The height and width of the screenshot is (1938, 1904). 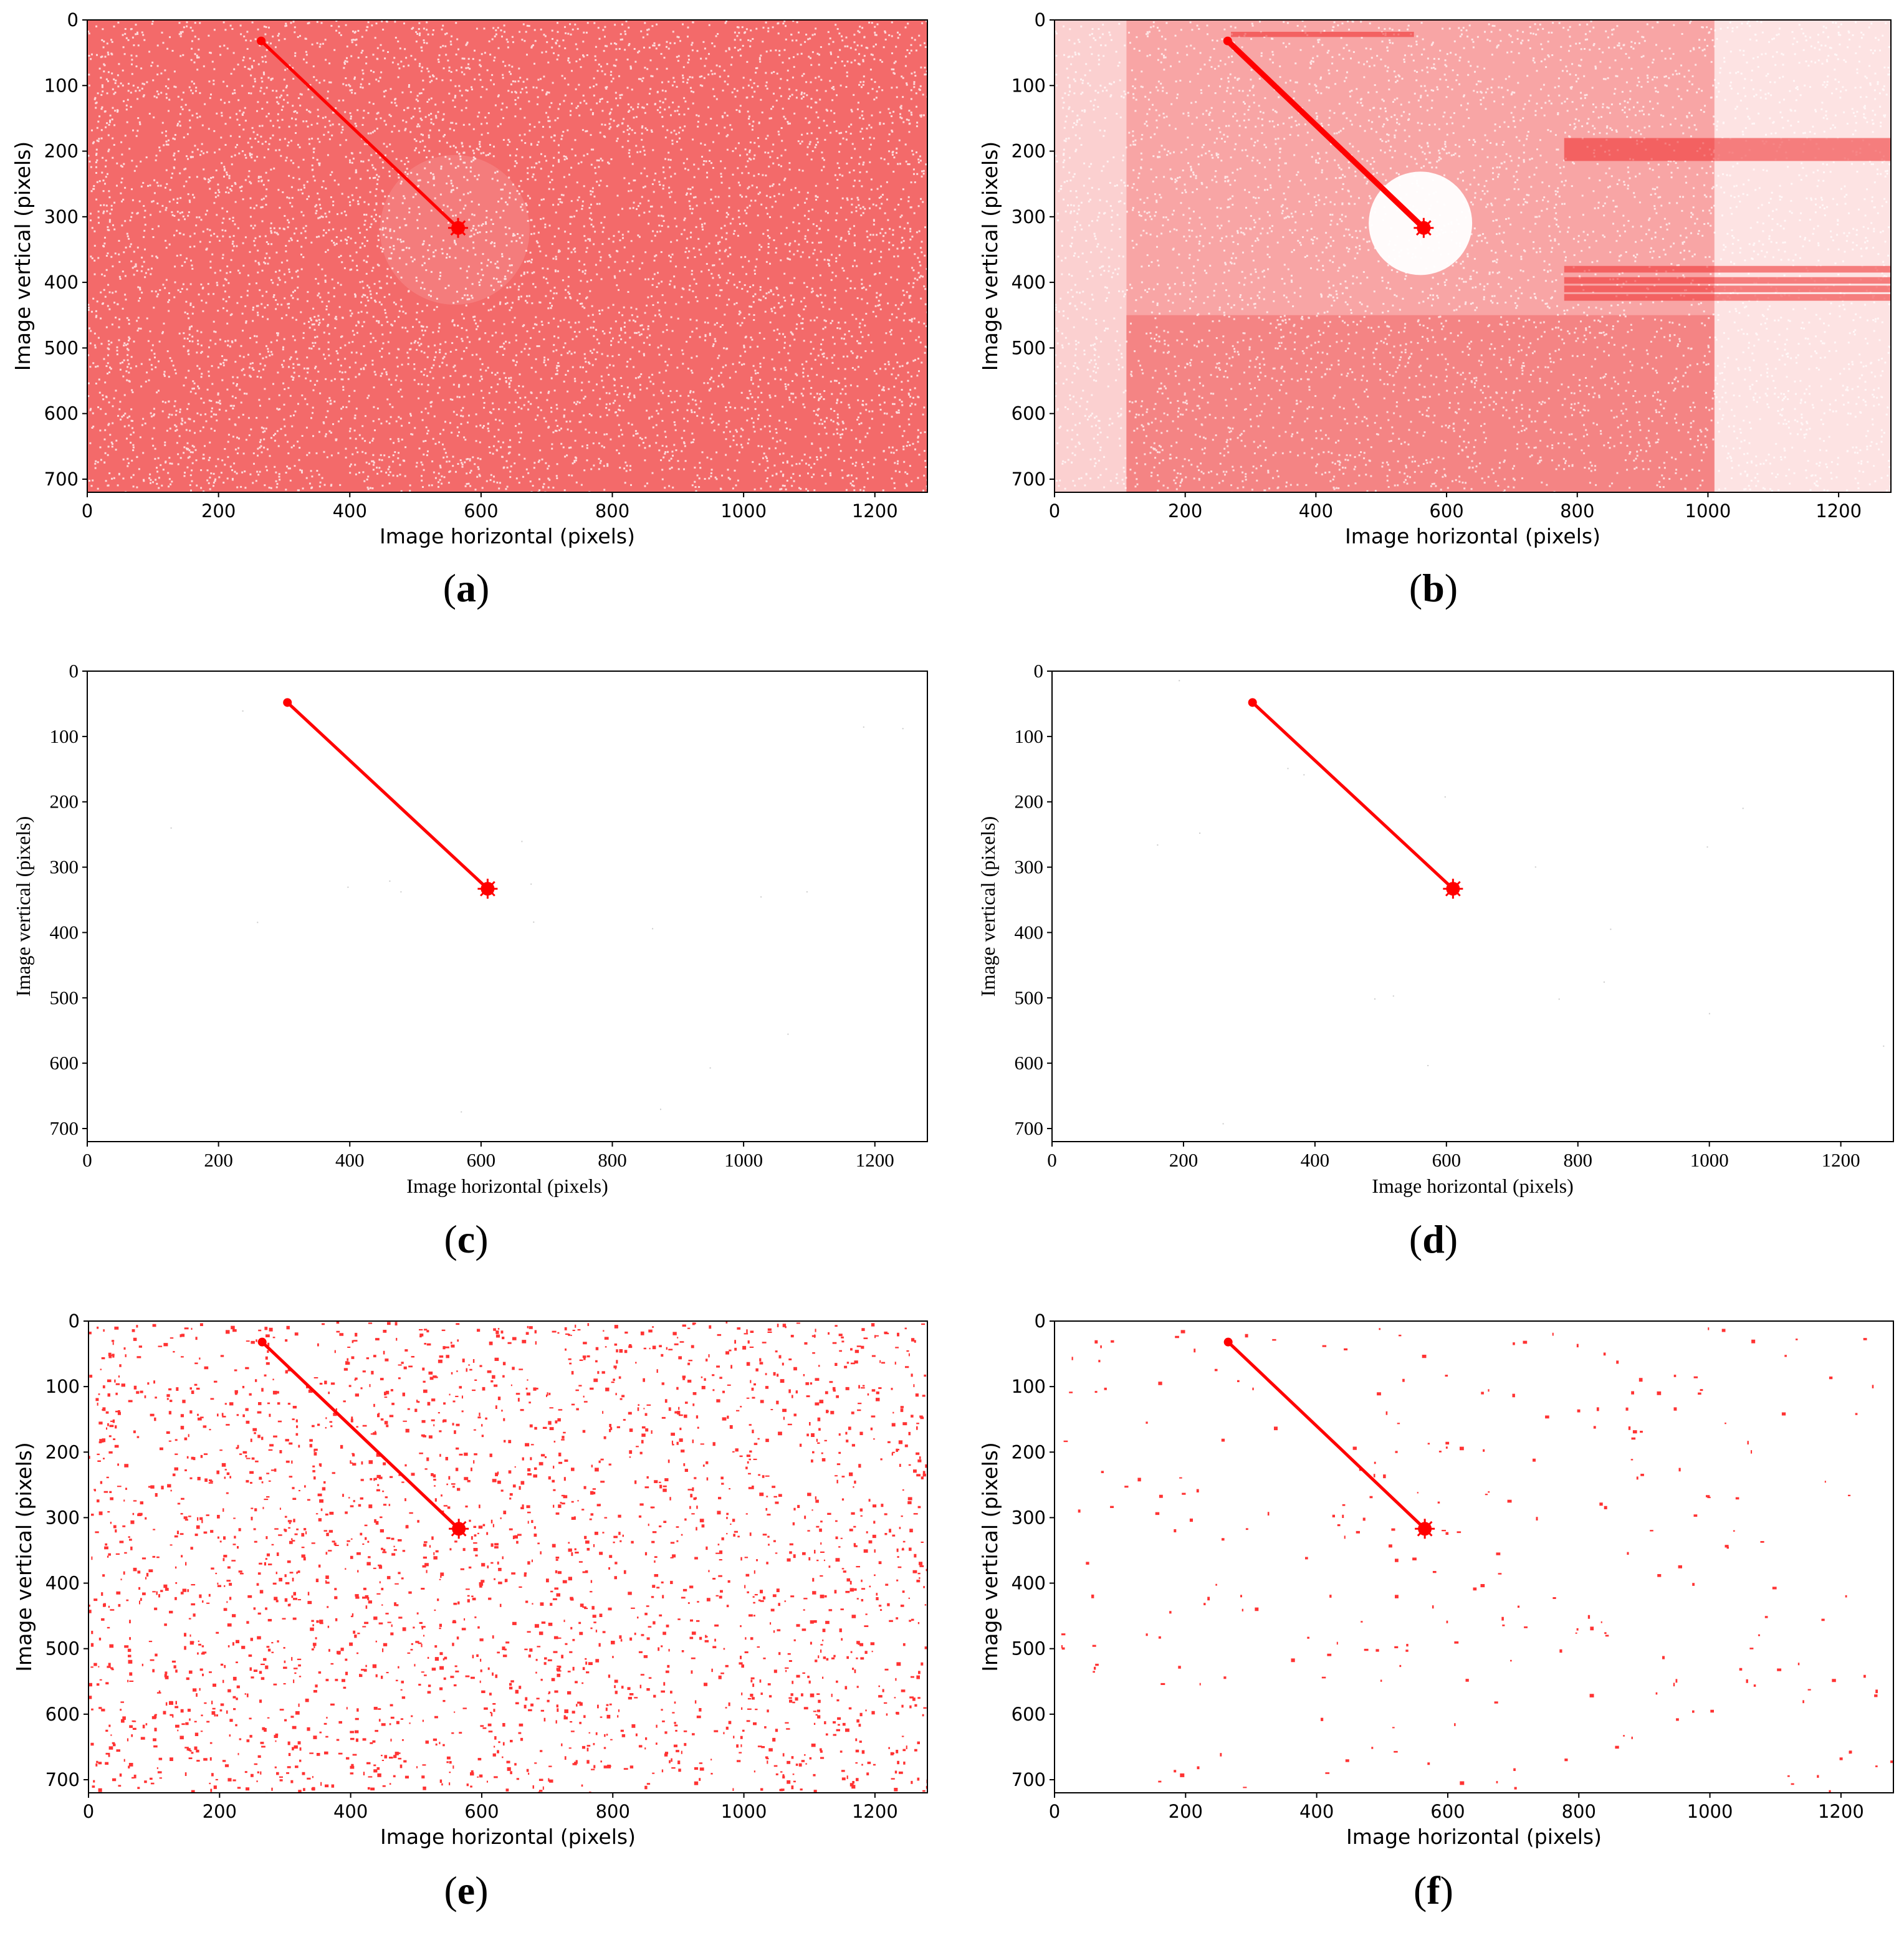 I want to click on panel-caption: (d), so click(x=1434, y=1239).